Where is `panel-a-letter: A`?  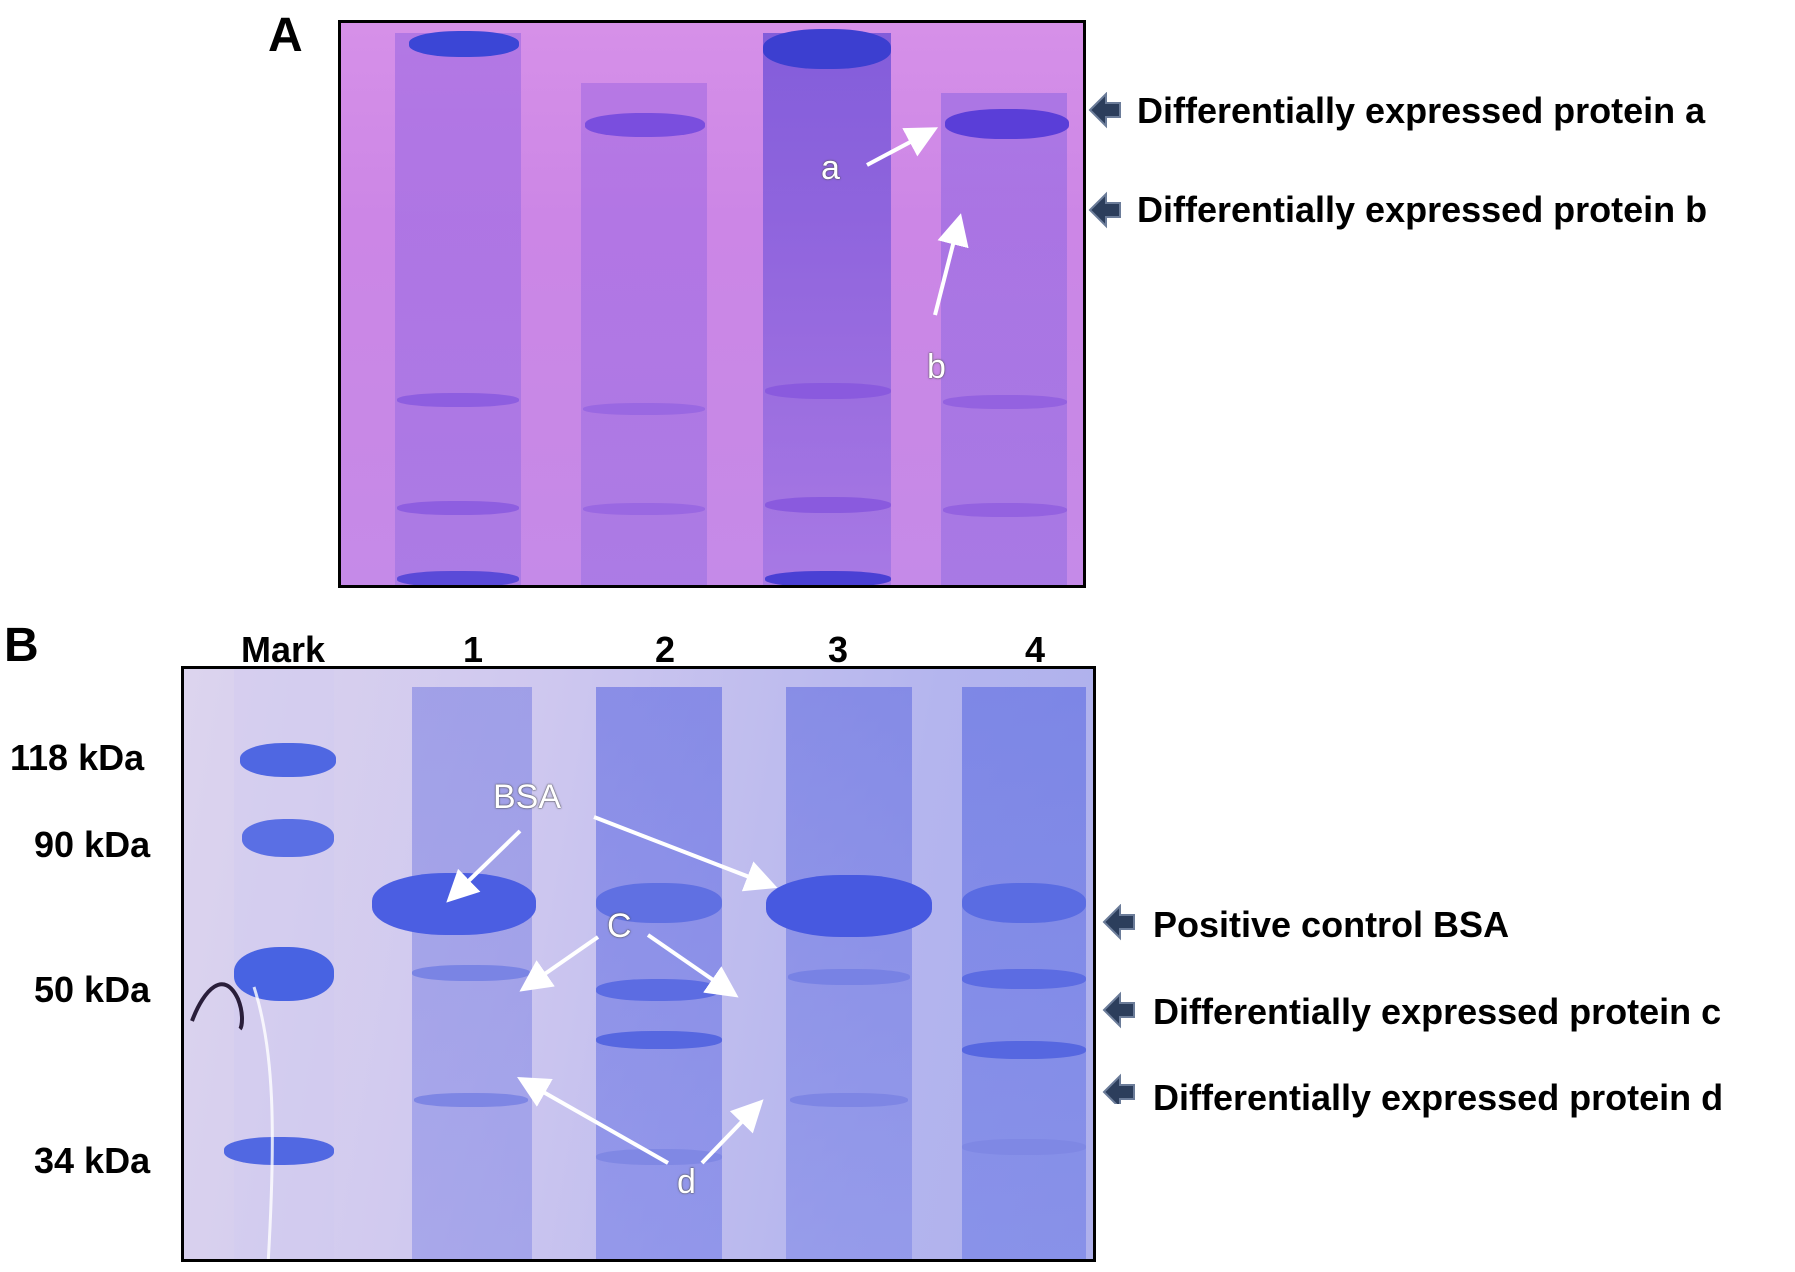 panel-a-letter: A is located at coordinates (285, 35).